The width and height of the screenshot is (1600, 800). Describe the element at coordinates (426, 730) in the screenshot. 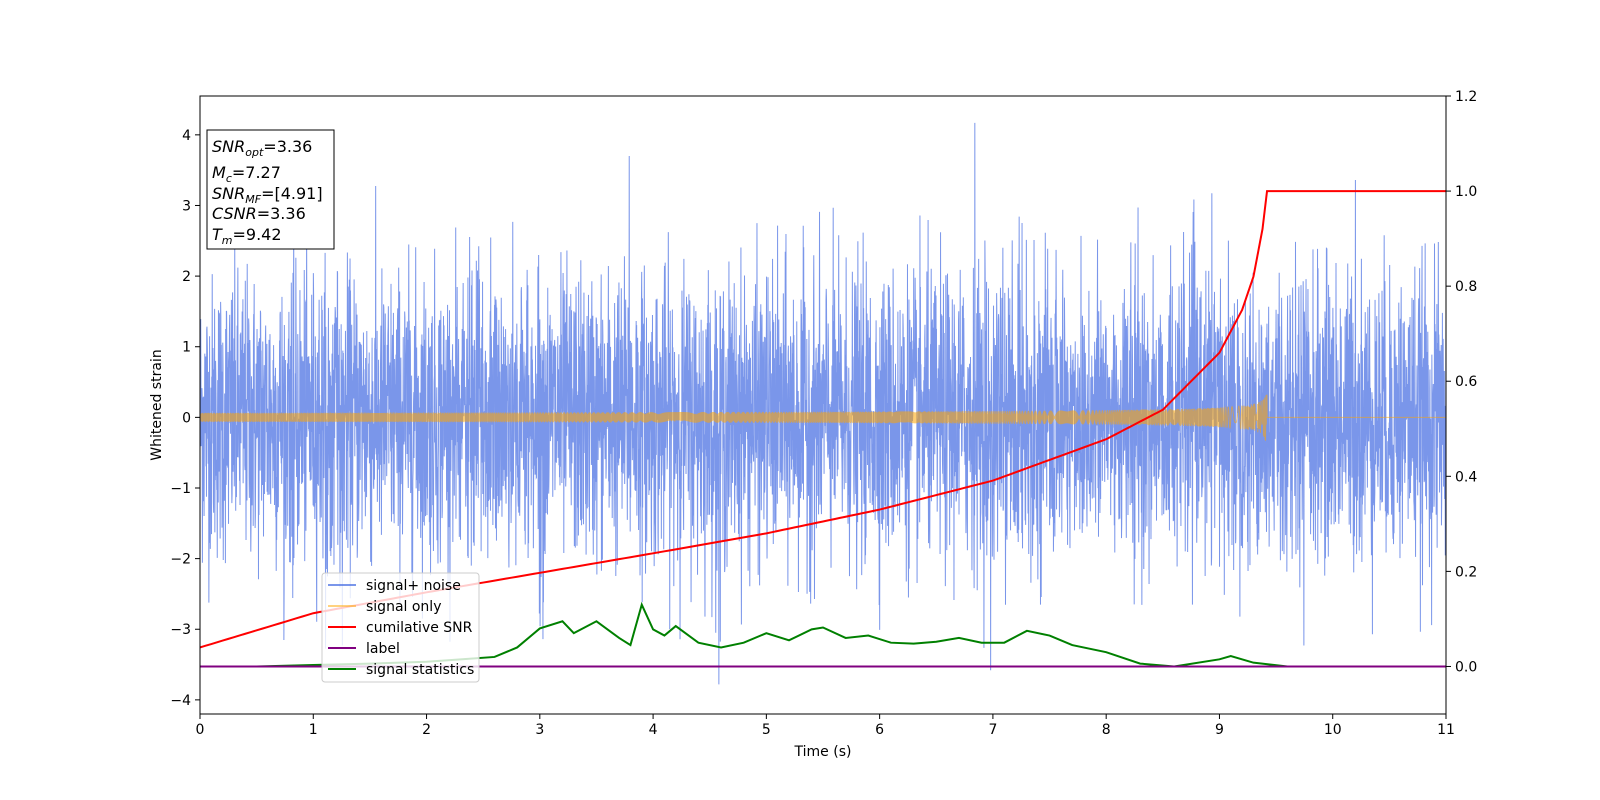

I see `x-tick-label: 2` at that location.